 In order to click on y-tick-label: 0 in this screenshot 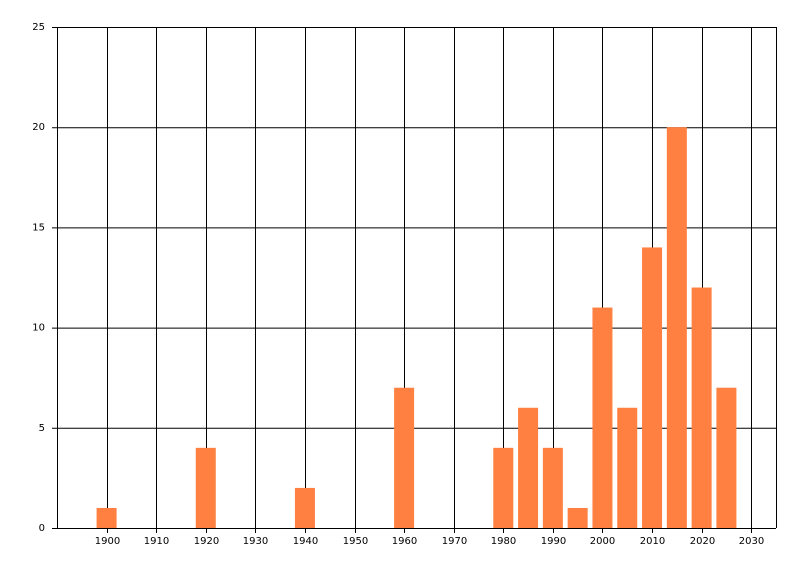, I will do `click(42, 528)`.